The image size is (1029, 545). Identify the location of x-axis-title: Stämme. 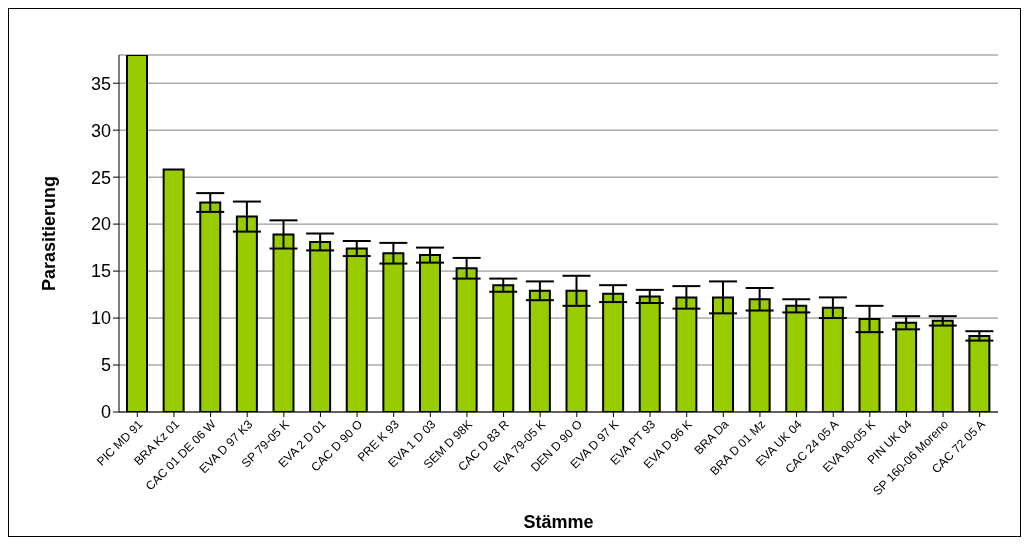
(558, 522).